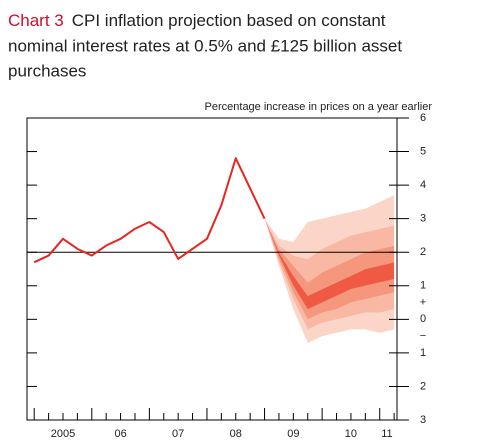  Describe the element at coordinates (149, 210) in the screenshot. I see `line-series` at that location.